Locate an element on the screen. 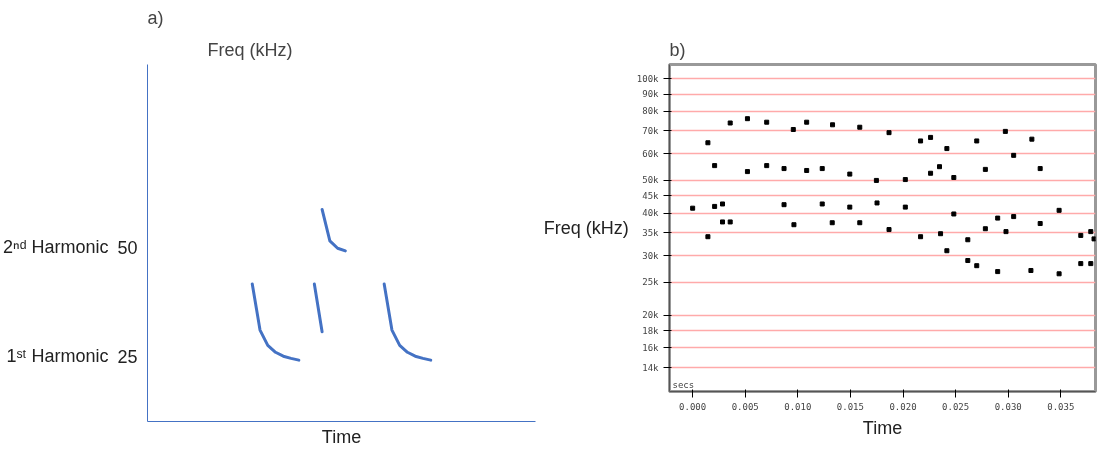 The image size is (1108, 474). y-tick-label: 100k is located at coordinates (648, 78).